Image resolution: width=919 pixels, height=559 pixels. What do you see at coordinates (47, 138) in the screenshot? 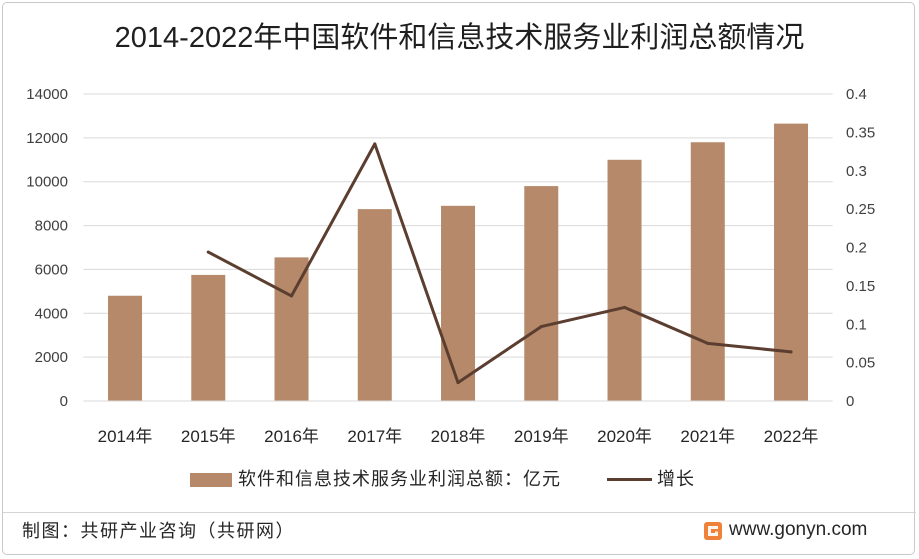
I see `y-left-tick-label: 12000` at bounding box center [47, 138].